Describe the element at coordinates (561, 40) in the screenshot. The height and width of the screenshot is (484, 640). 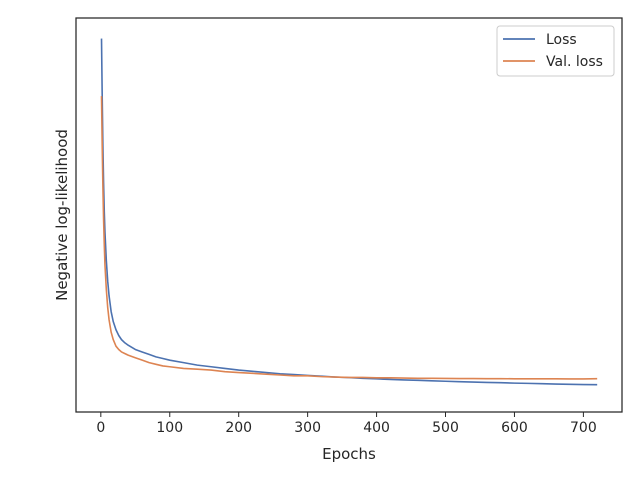
I see `legend-label-1: Loss` at that location.